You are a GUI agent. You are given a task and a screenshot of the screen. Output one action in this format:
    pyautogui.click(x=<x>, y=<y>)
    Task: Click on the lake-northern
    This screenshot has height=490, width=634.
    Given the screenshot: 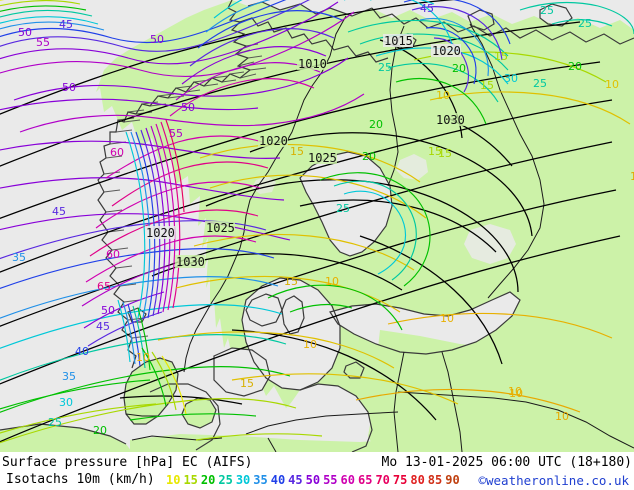 What is the action you would take?
    pyautogui.click(x=412, y=167)
    